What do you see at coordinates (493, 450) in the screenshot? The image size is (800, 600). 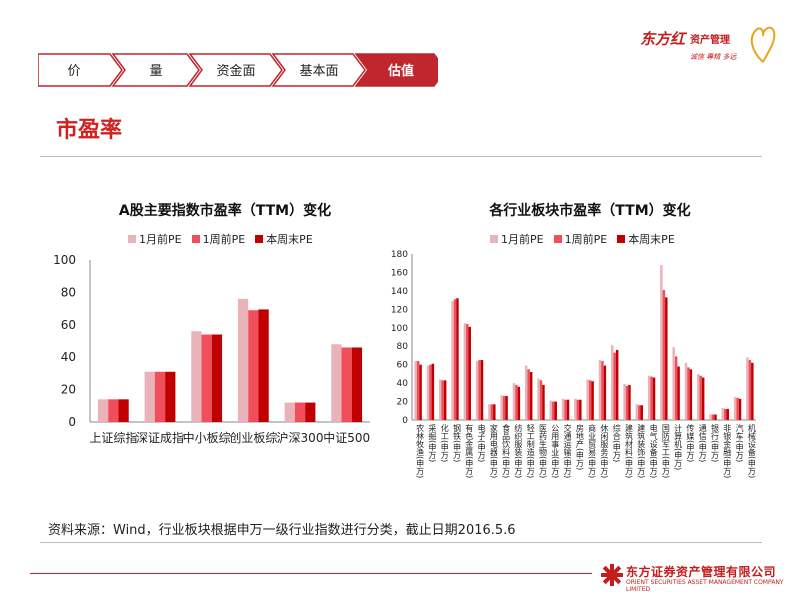 I see `x-tick-label: 家用电器(申万)` at bounding box center [493, 450].